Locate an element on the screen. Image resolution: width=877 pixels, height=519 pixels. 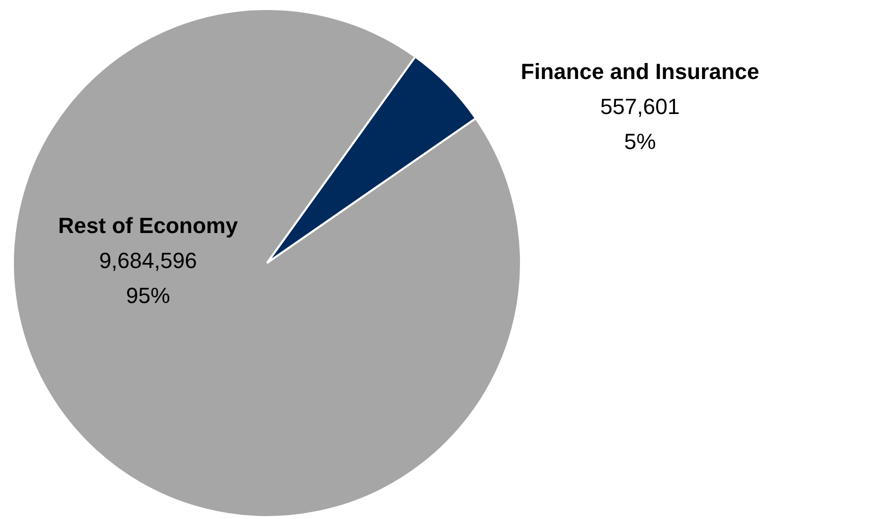
data-label: 9,684,596 is located at coordinates (148, 260).